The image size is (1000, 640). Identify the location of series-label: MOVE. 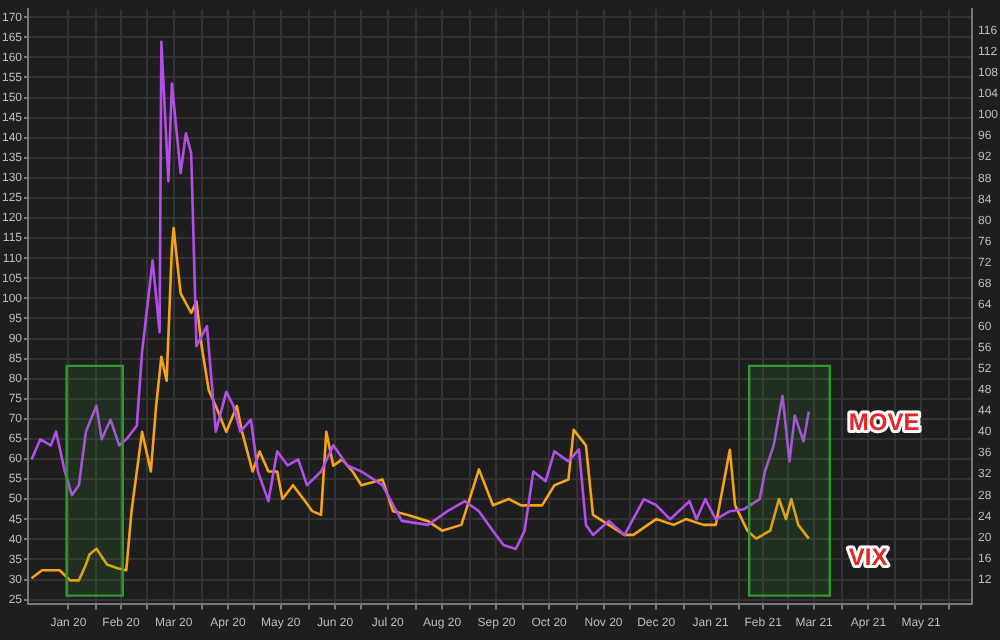
(884, 422).